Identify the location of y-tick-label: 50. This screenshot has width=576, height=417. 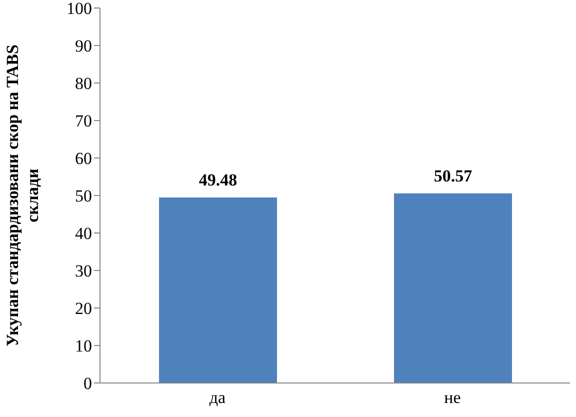
(83, 196).